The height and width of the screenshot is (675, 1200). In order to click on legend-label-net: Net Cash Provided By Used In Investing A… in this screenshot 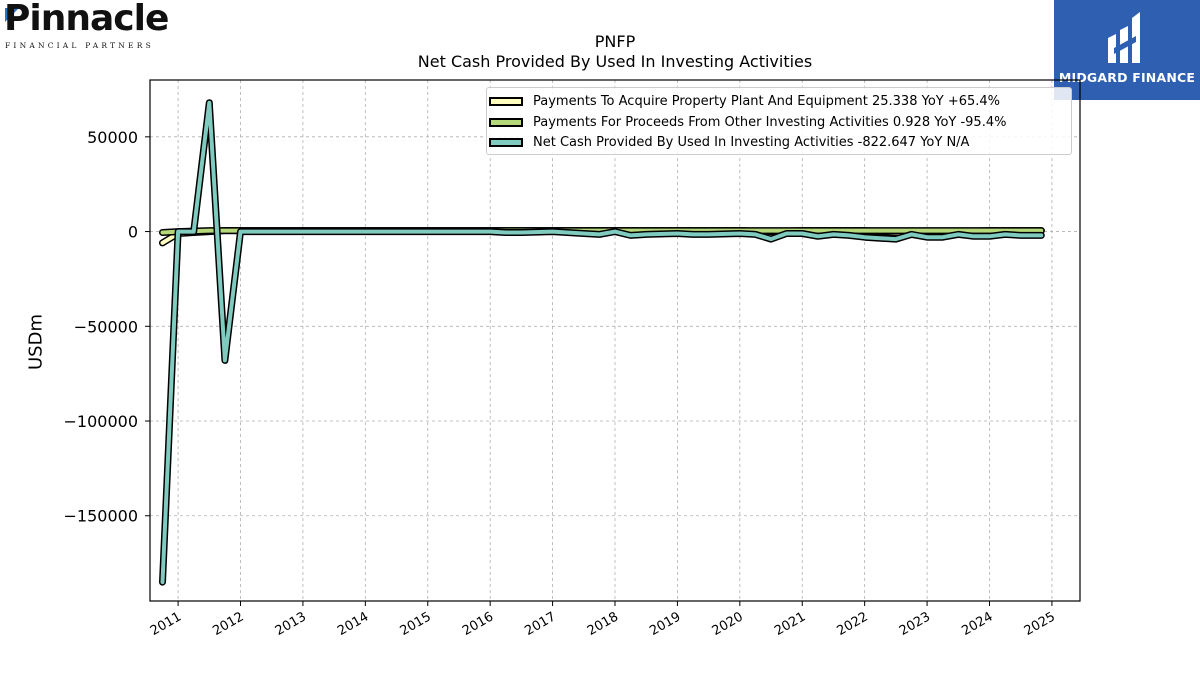, I will do `click(751, 142)`.